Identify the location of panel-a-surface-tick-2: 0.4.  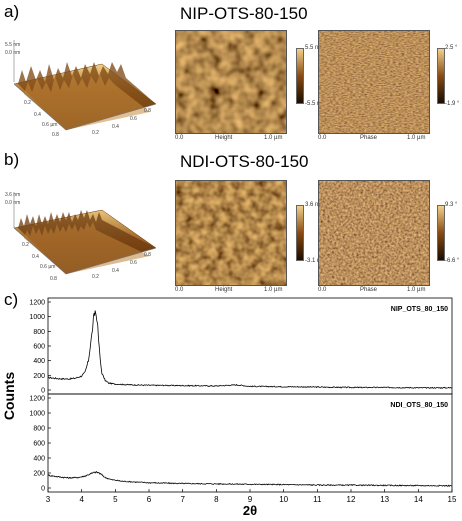
(37, 115).